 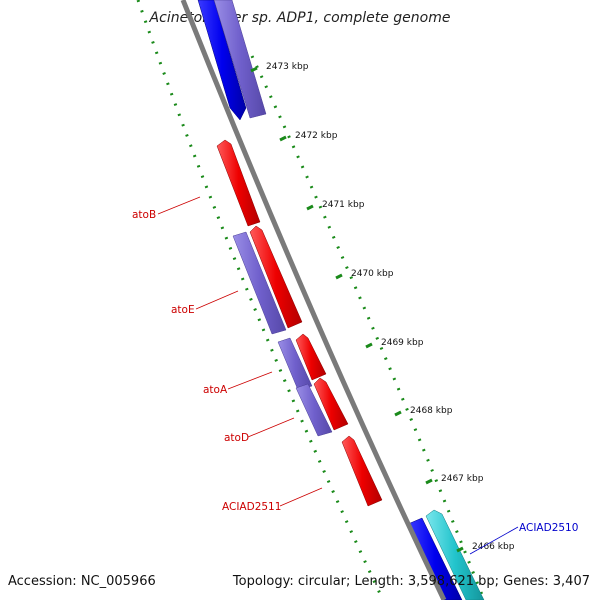 What do you see at coordinates (287, 67) in the screenshot?
I see `scale-tick-label: 2473 kbp` at bounding box center [287, 67].